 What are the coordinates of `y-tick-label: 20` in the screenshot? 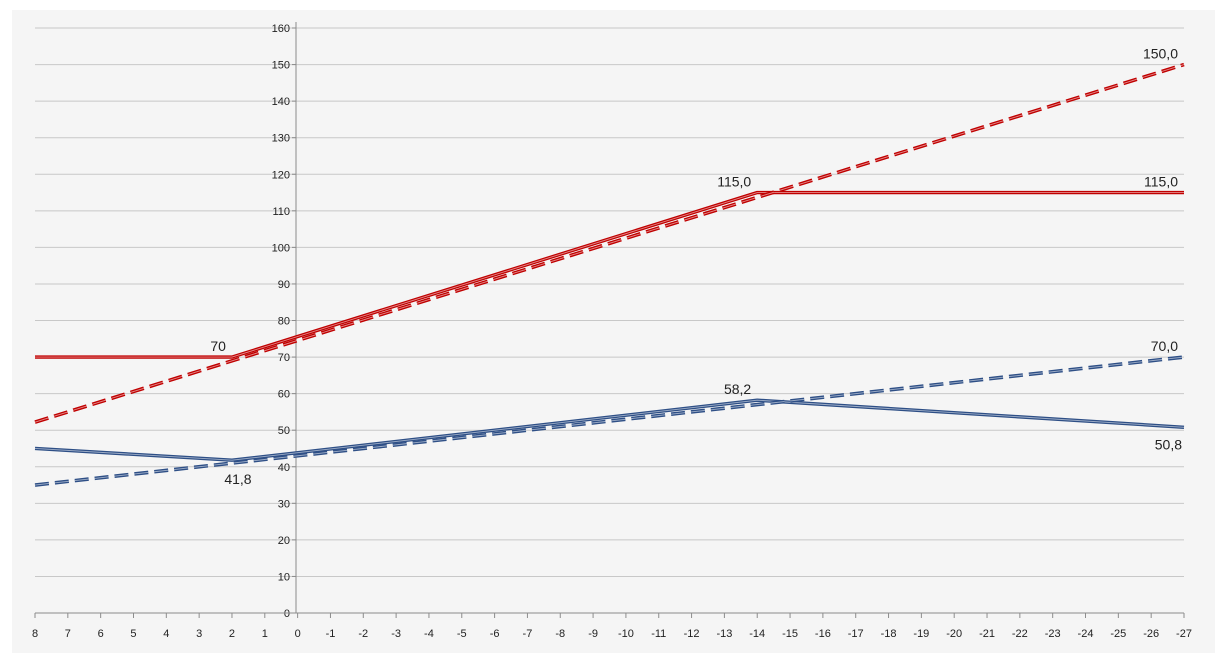 It's located at (284, 541).